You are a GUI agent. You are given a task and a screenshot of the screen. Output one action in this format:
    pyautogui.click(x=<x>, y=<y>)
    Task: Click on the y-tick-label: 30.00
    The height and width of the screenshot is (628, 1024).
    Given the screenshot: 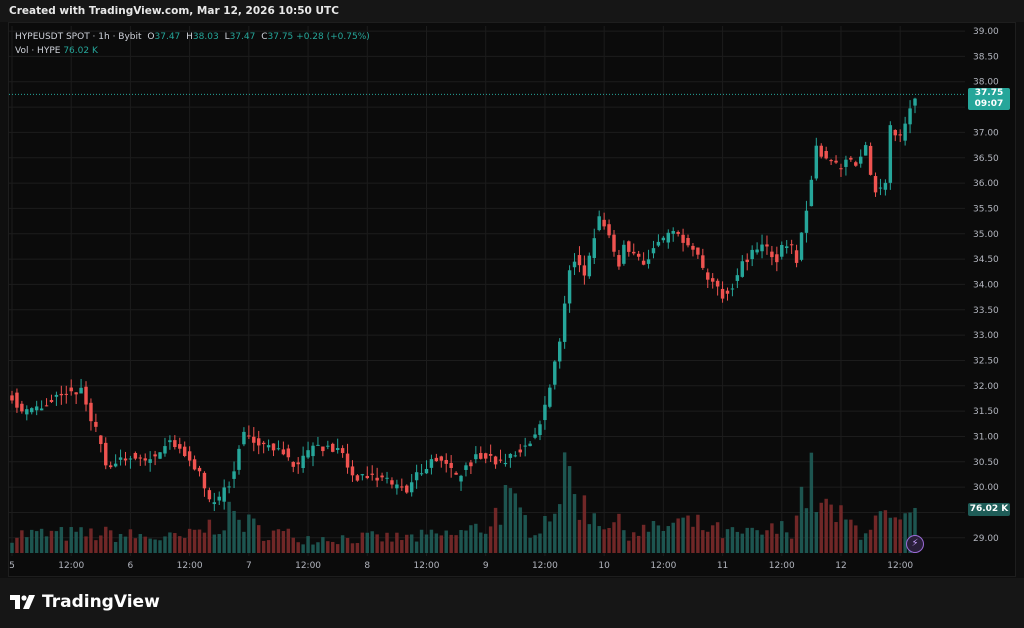 What is the action you would take?
    pyautogui.click(x=986, y=488)
    